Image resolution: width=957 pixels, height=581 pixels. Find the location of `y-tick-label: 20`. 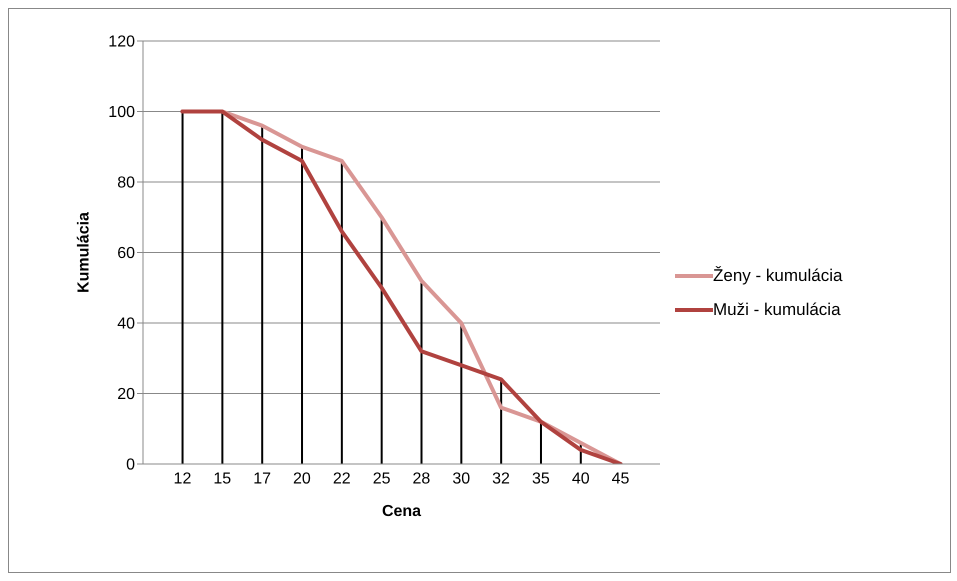

y-tick-label: 20 is located at coordinates (126, 395).